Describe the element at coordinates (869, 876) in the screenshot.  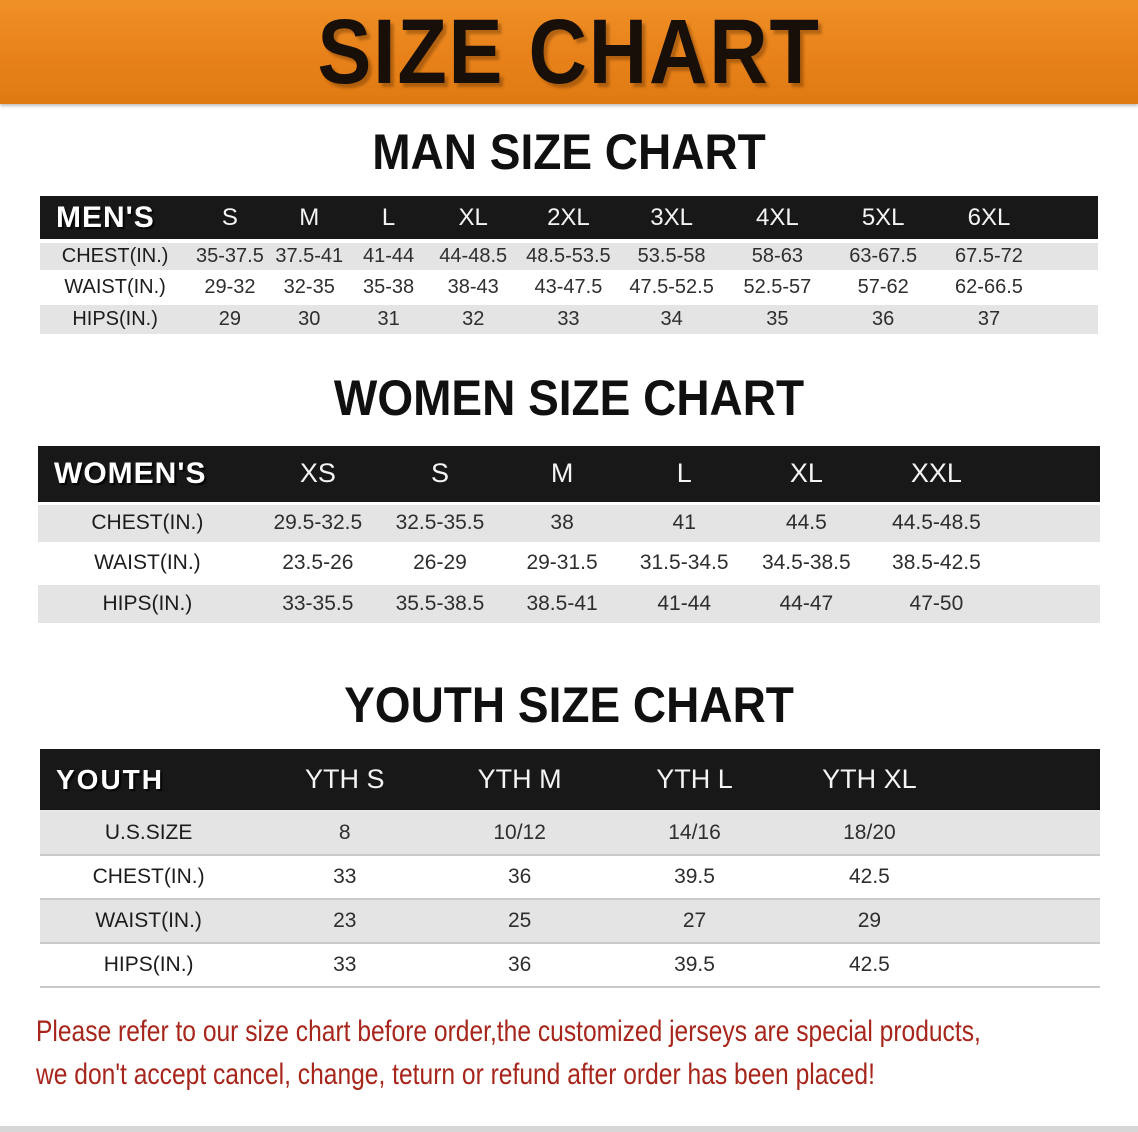
I see `size-value-cell: 42.5` at that location.